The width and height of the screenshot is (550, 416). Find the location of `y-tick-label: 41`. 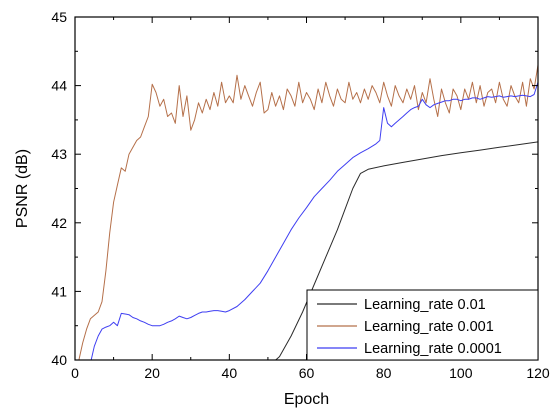

y-tick-label: 41 is located at coordinates (59, 291).